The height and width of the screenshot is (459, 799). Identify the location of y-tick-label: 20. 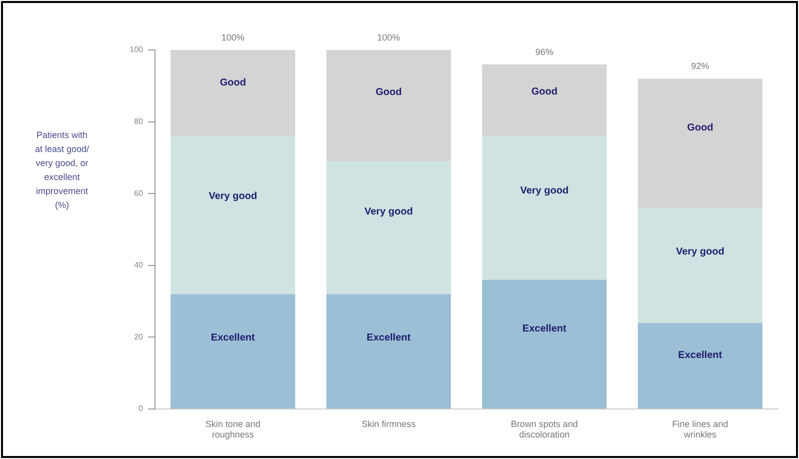
(139, 337).